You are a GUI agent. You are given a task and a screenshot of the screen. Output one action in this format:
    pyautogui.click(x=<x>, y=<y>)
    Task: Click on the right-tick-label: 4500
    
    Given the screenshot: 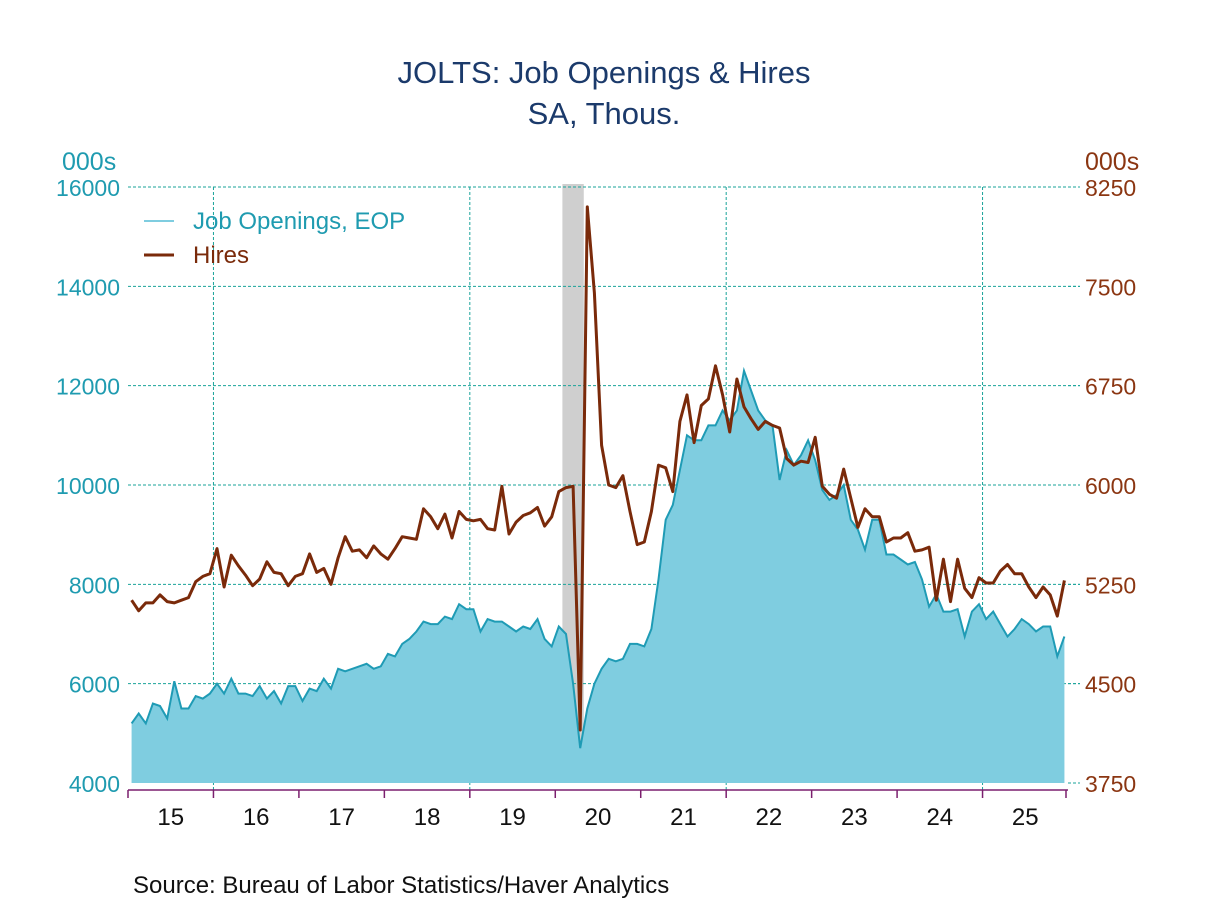 What is the action you would take?
    pyautogui.click(x=1110, y=685)
    